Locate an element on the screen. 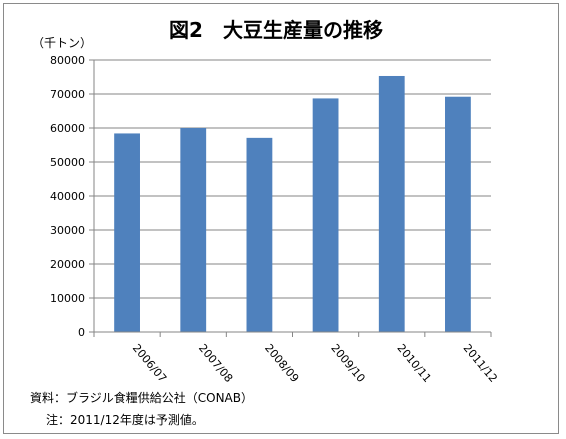 This screenshot has width=566, height=439. x-tick-label: 2007/08 is located at coordinates (215, 363).